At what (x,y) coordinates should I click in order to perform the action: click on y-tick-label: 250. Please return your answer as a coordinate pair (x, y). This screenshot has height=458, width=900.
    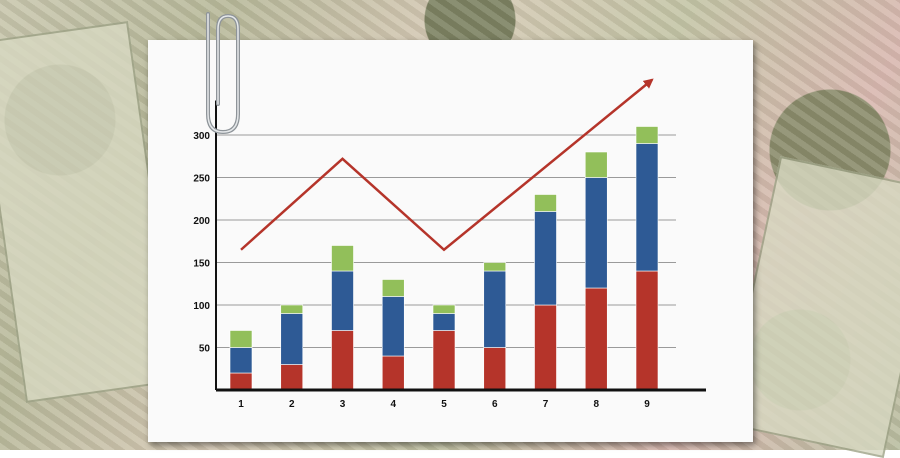
    Looking at the image, I should click on (201, 179).